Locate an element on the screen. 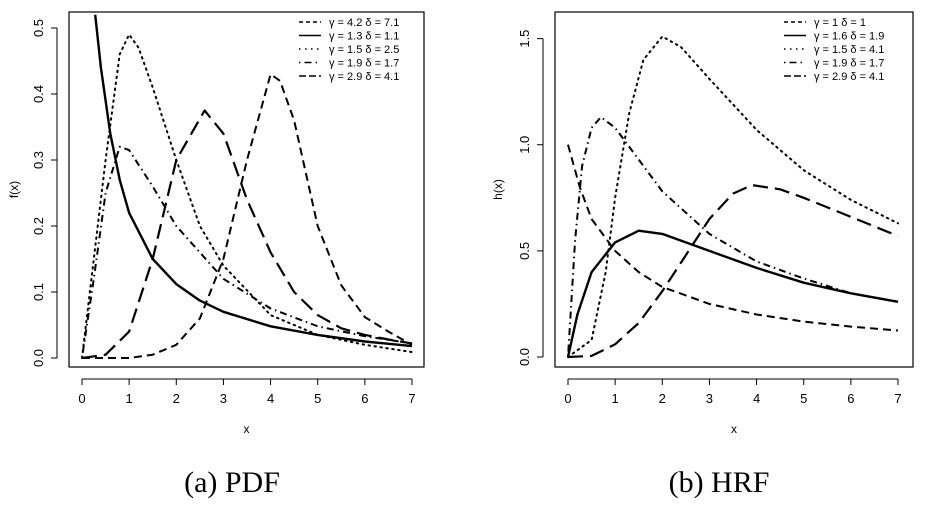 This screenshot has height=506, width=935. y-tick-label: 0.3 is located at coordinates (38, 160).